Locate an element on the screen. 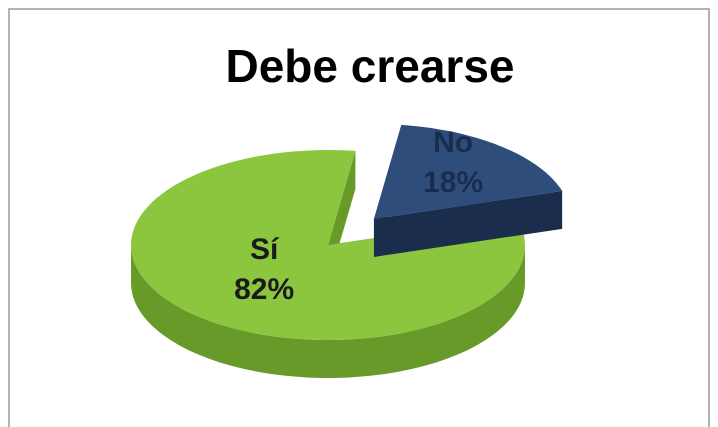 This screenshot has width=718, height=427. chart-title: Debe crearse is located at coordinates (370, 66).